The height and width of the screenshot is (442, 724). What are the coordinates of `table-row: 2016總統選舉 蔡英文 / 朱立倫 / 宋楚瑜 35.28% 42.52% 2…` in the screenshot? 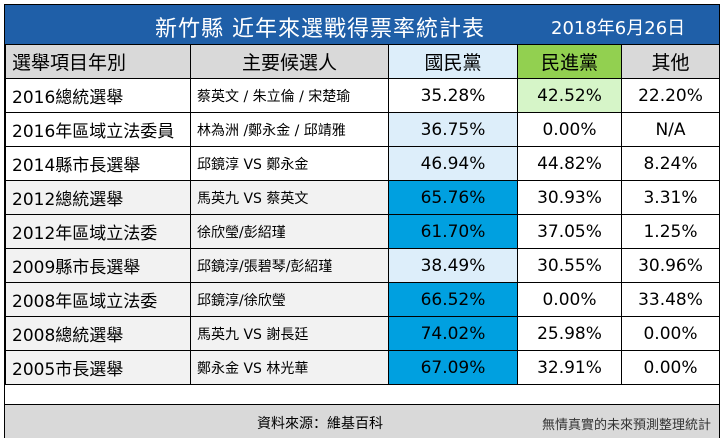 It's located at (362, 95).